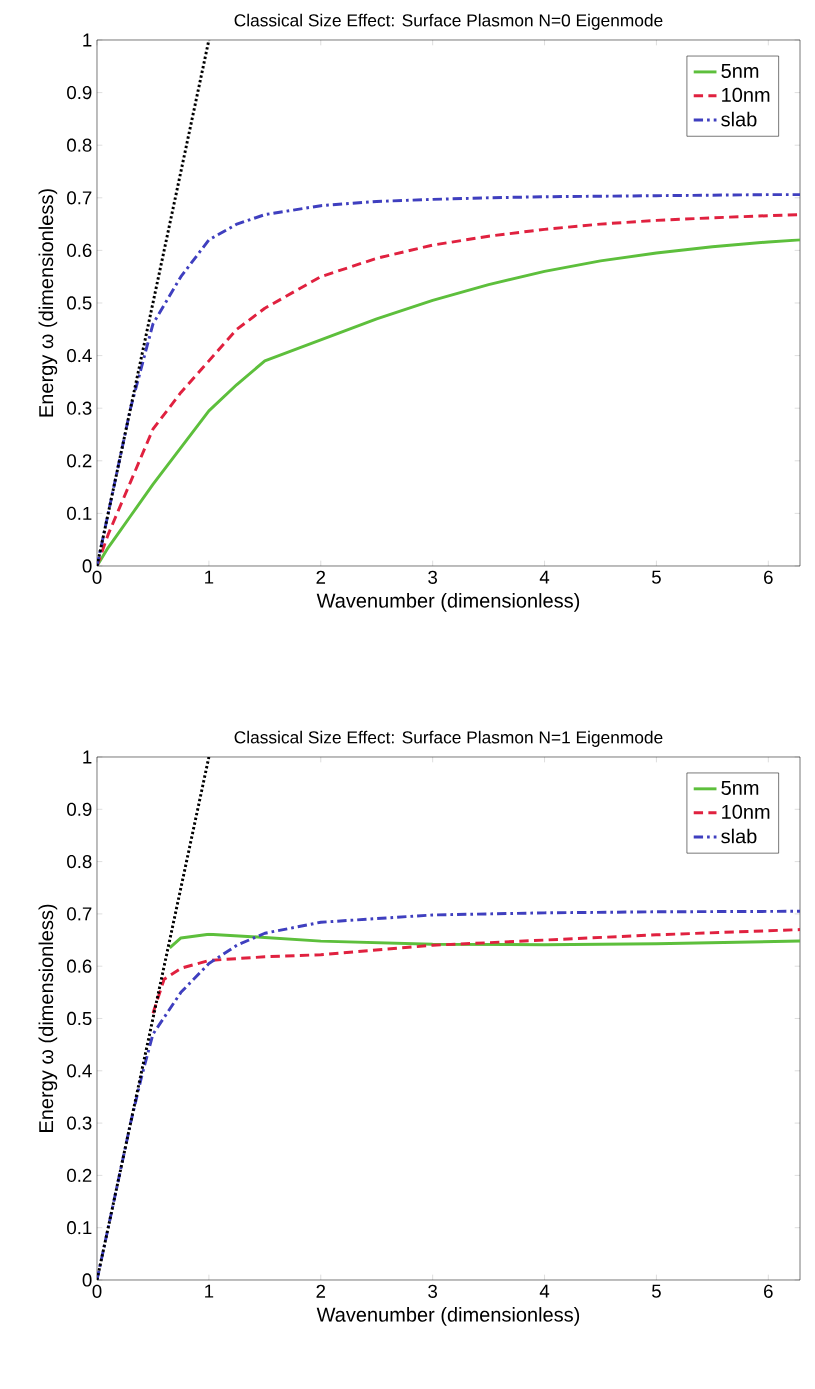 Image resolution: width=815 pixels, height=1389 pixels. Describe the element at coordinates (448, 21) in the screenshot. I see `chart-title: Classical Size Effect: Surface Plasmon N=0 Eigenmode` at that location.